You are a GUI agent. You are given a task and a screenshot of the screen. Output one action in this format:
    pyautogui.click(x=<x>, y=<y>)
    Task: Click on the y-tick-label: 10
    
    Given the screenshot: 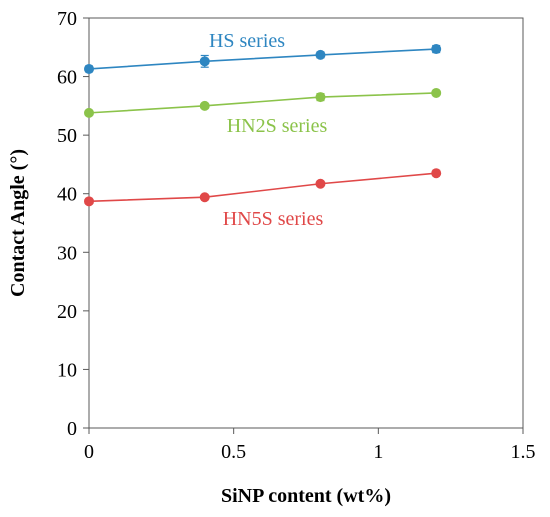 What is the action you would take?
    pyautogui.click(x=67, y=370)
    